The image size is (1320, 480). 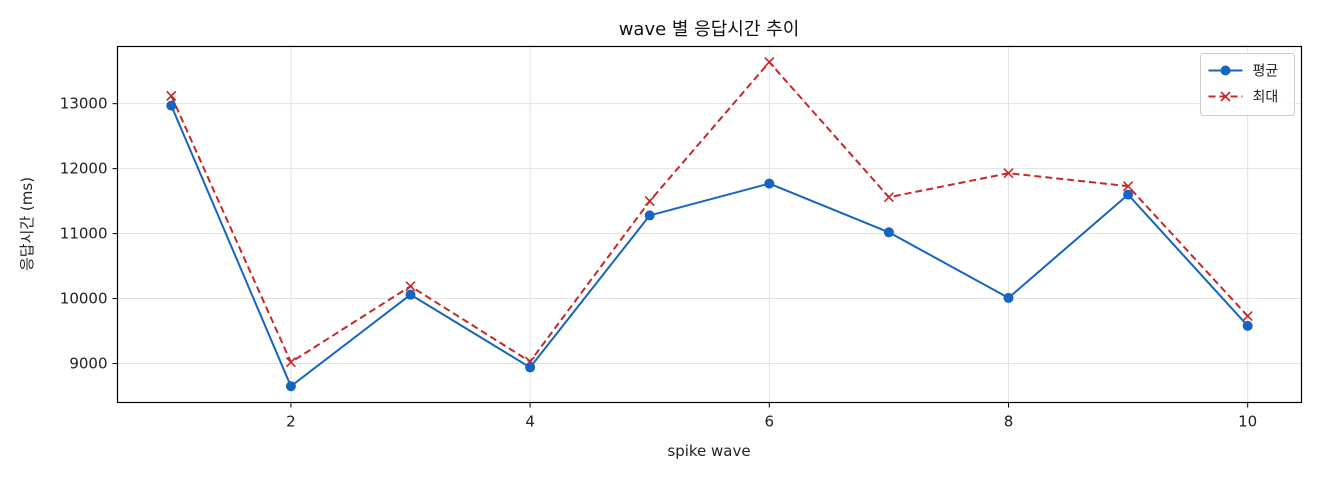 What do you see at coordinates (84, 299) in the screenshot?
I see `y-tick-label: 10000` at bounding box center [84, 299].